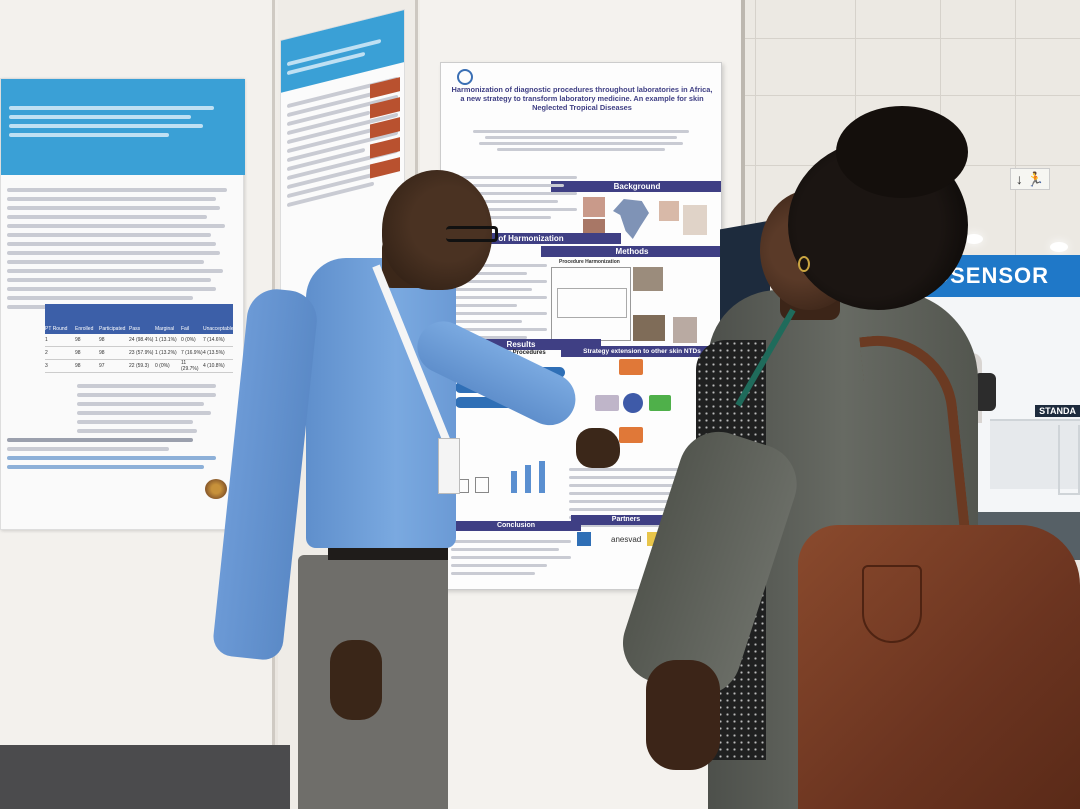 Image resolution: width=1080 pixels, height=809 pixels. Describe the element at coordinates (185, 329) in the screenshot. I see `table-header-cell: Fail` at that location.